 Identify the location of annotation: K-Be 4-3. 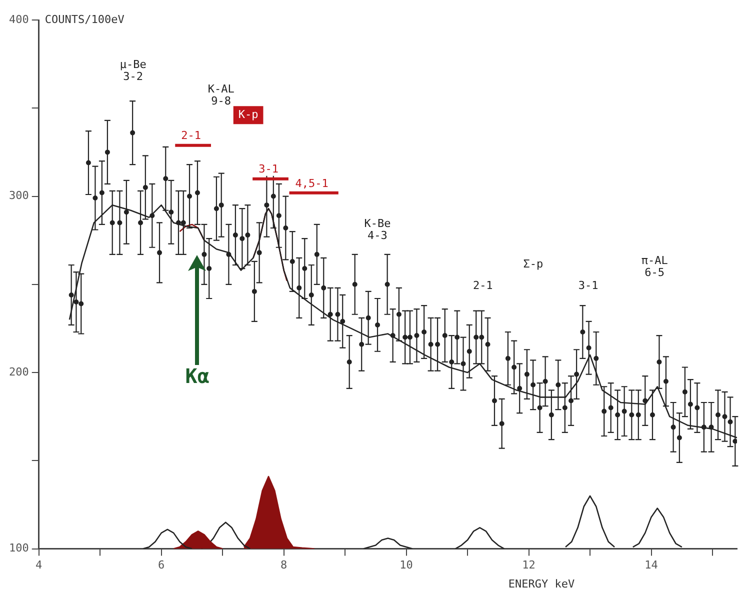
(377, 229).